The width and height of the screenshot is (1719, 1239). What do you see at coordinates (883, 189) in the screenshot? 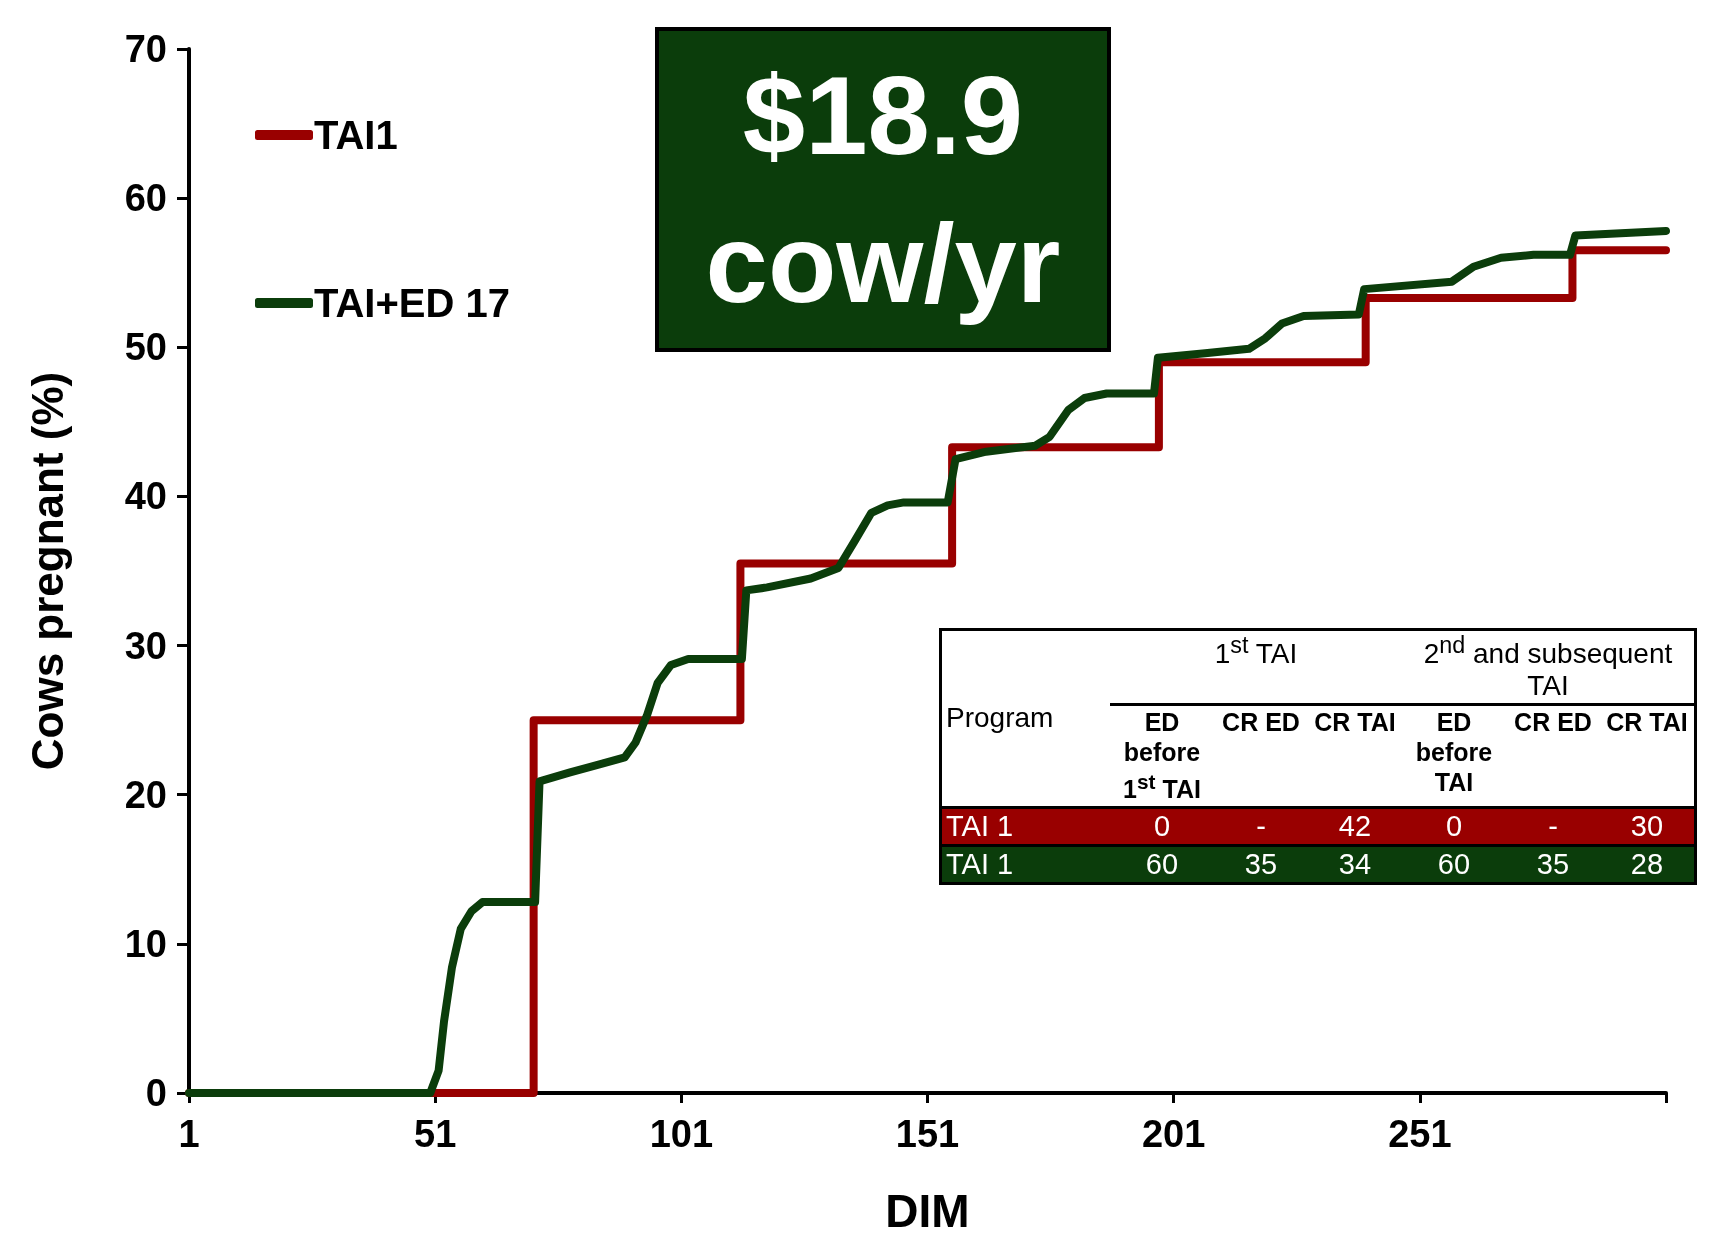
I see `annotation: $18.9 cow/yr` at bounding box center [883, 189].